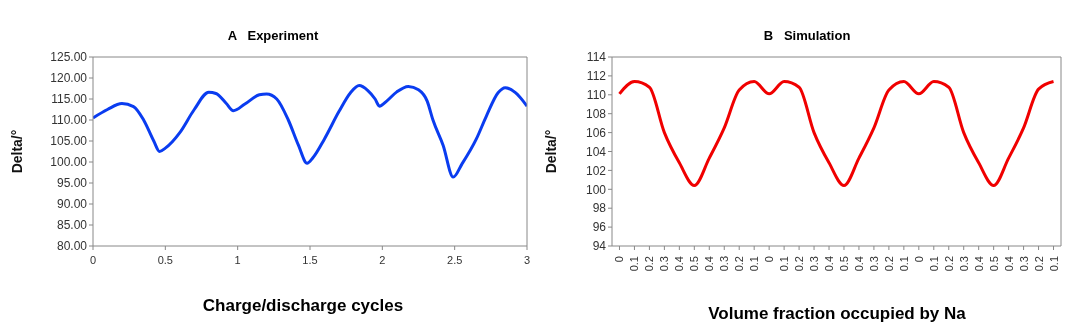 Image resolution: width=1080 pixels, height=329 pixels. I want to click on y-tick-label: 105.00, so click(69, 141).